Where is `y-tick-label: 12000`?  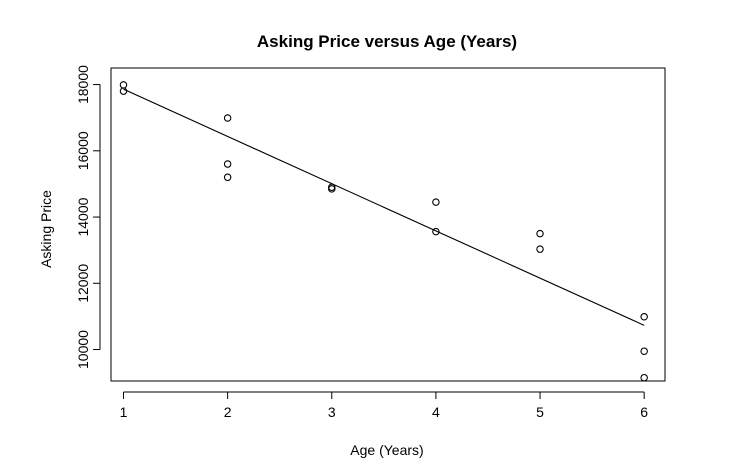 y-tick-label: 12000 is located at coordinates (83, 283).